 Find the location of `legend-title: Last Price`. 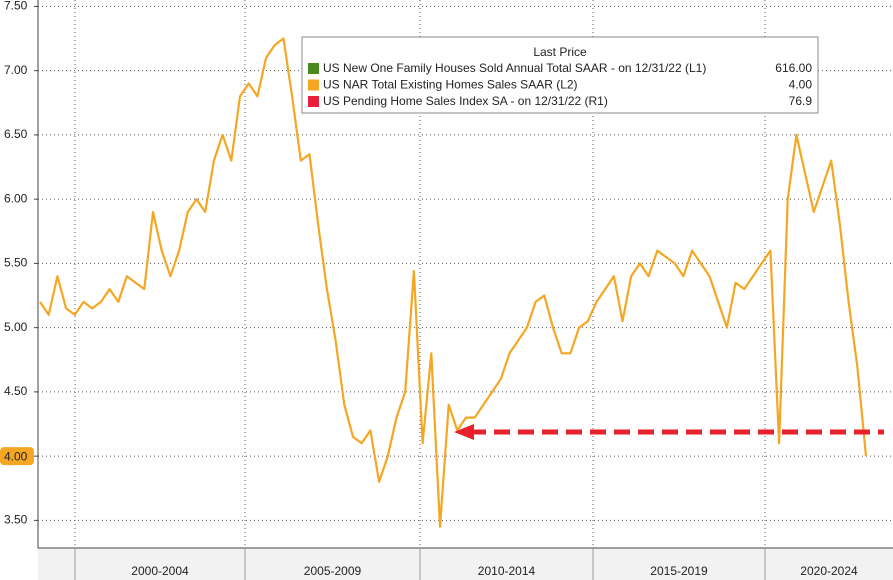

legend-title: Last Price is located at coordinates (560, 52).